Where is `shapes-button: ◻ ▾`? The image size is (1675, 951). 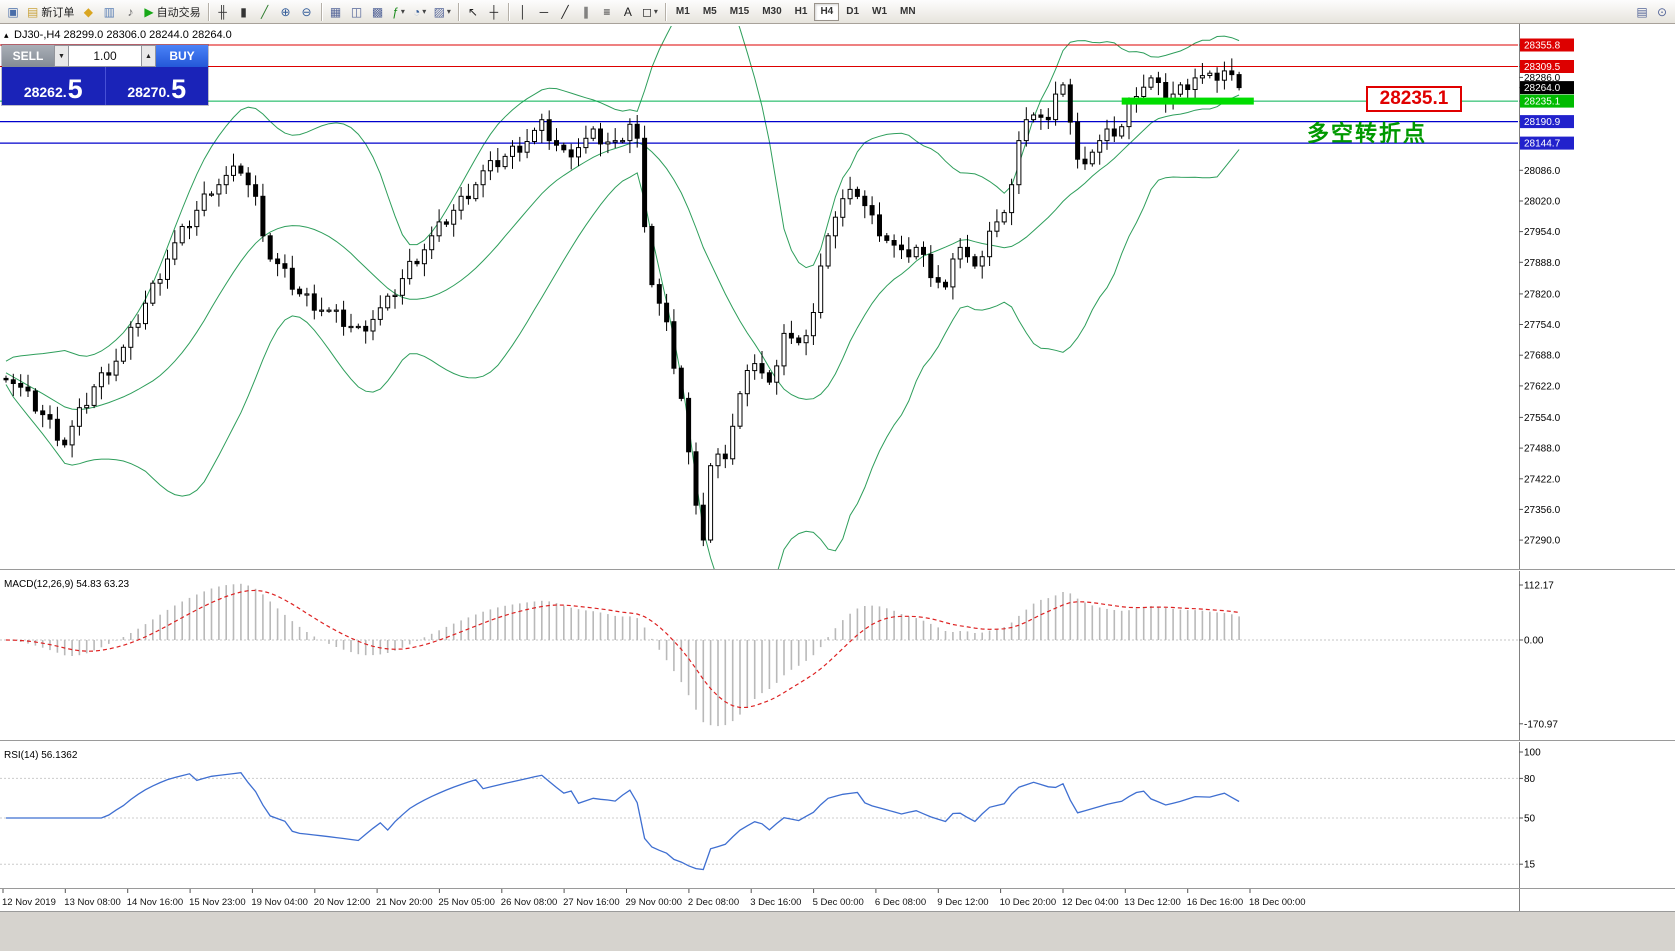
shapes-button: ◻ ▾ is located at coordinates (650, 12).